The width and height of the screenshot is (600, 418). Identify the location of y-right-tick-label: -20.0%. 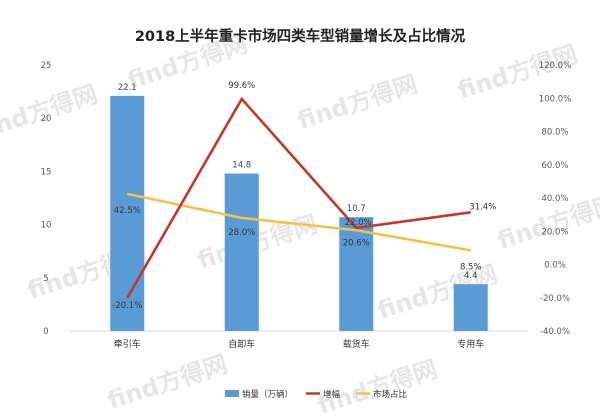
(555, 299).